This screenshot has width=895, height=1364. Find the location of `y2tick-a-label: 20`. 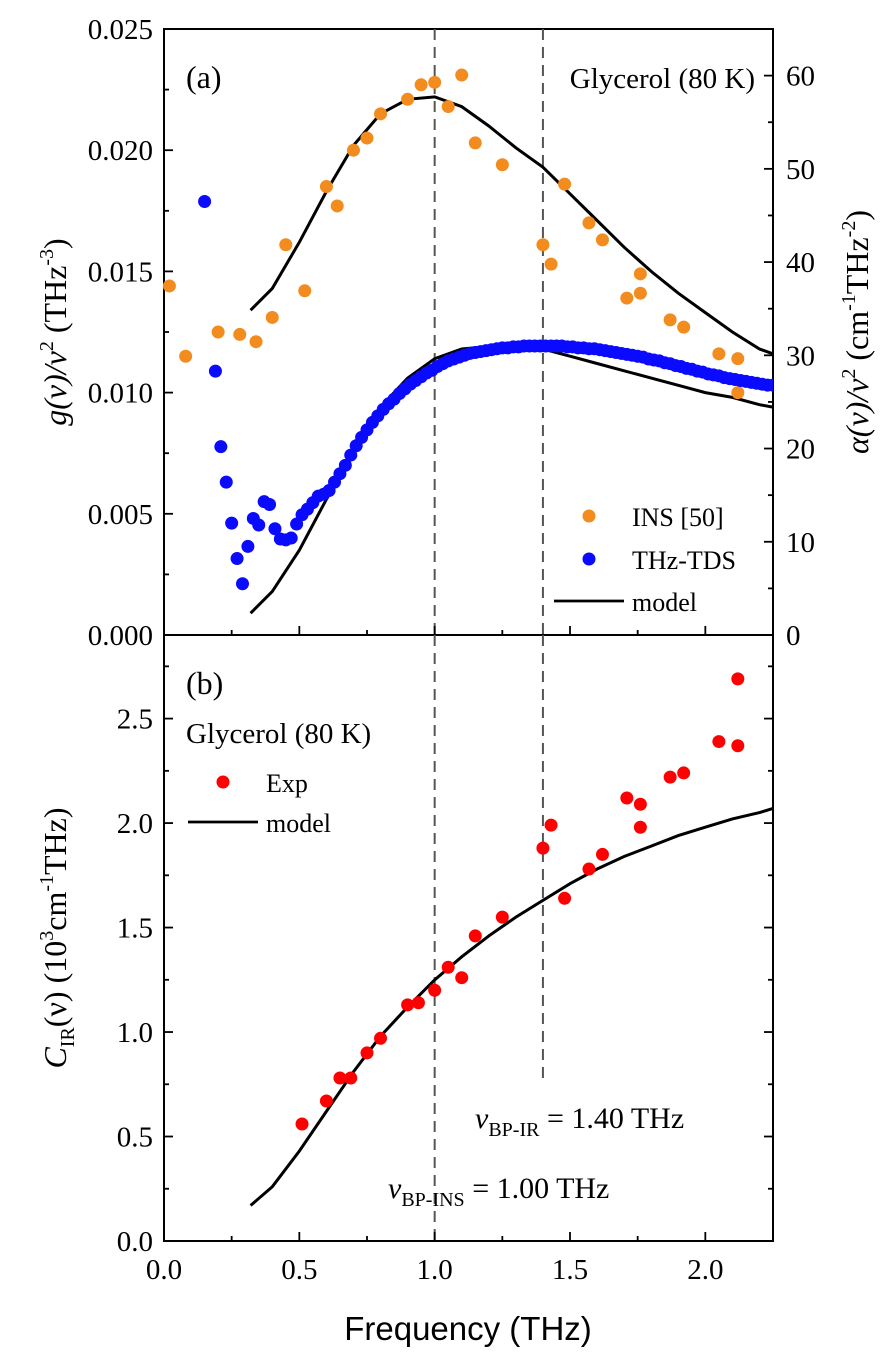

y2tick-a-label: 20 is located at coordinates (800, 450).